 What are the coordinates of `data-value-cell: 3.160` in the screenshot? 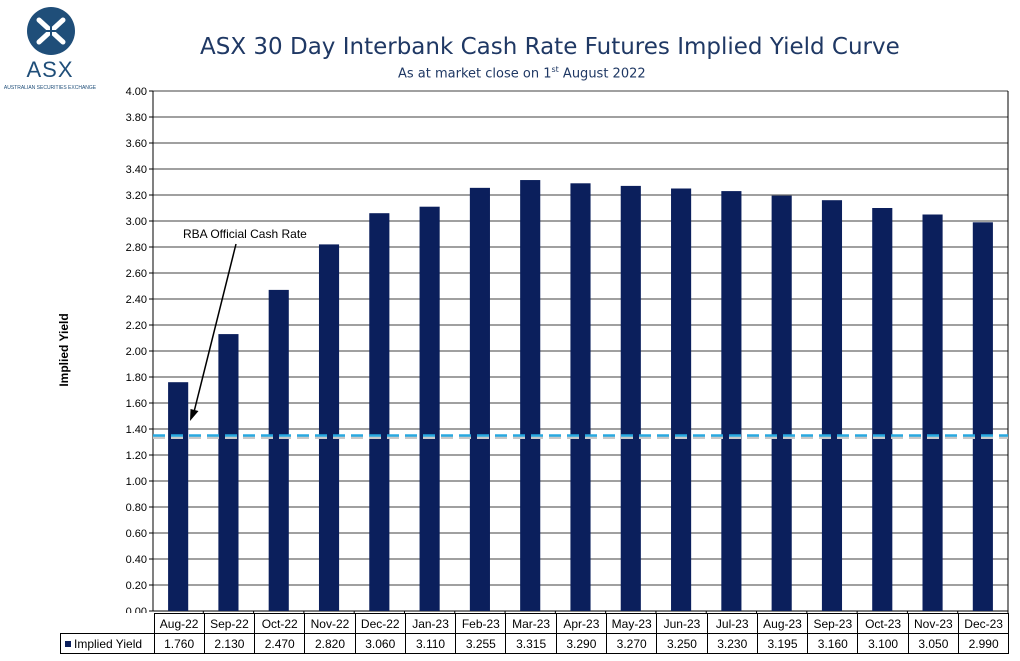 It's located at (833, 643).